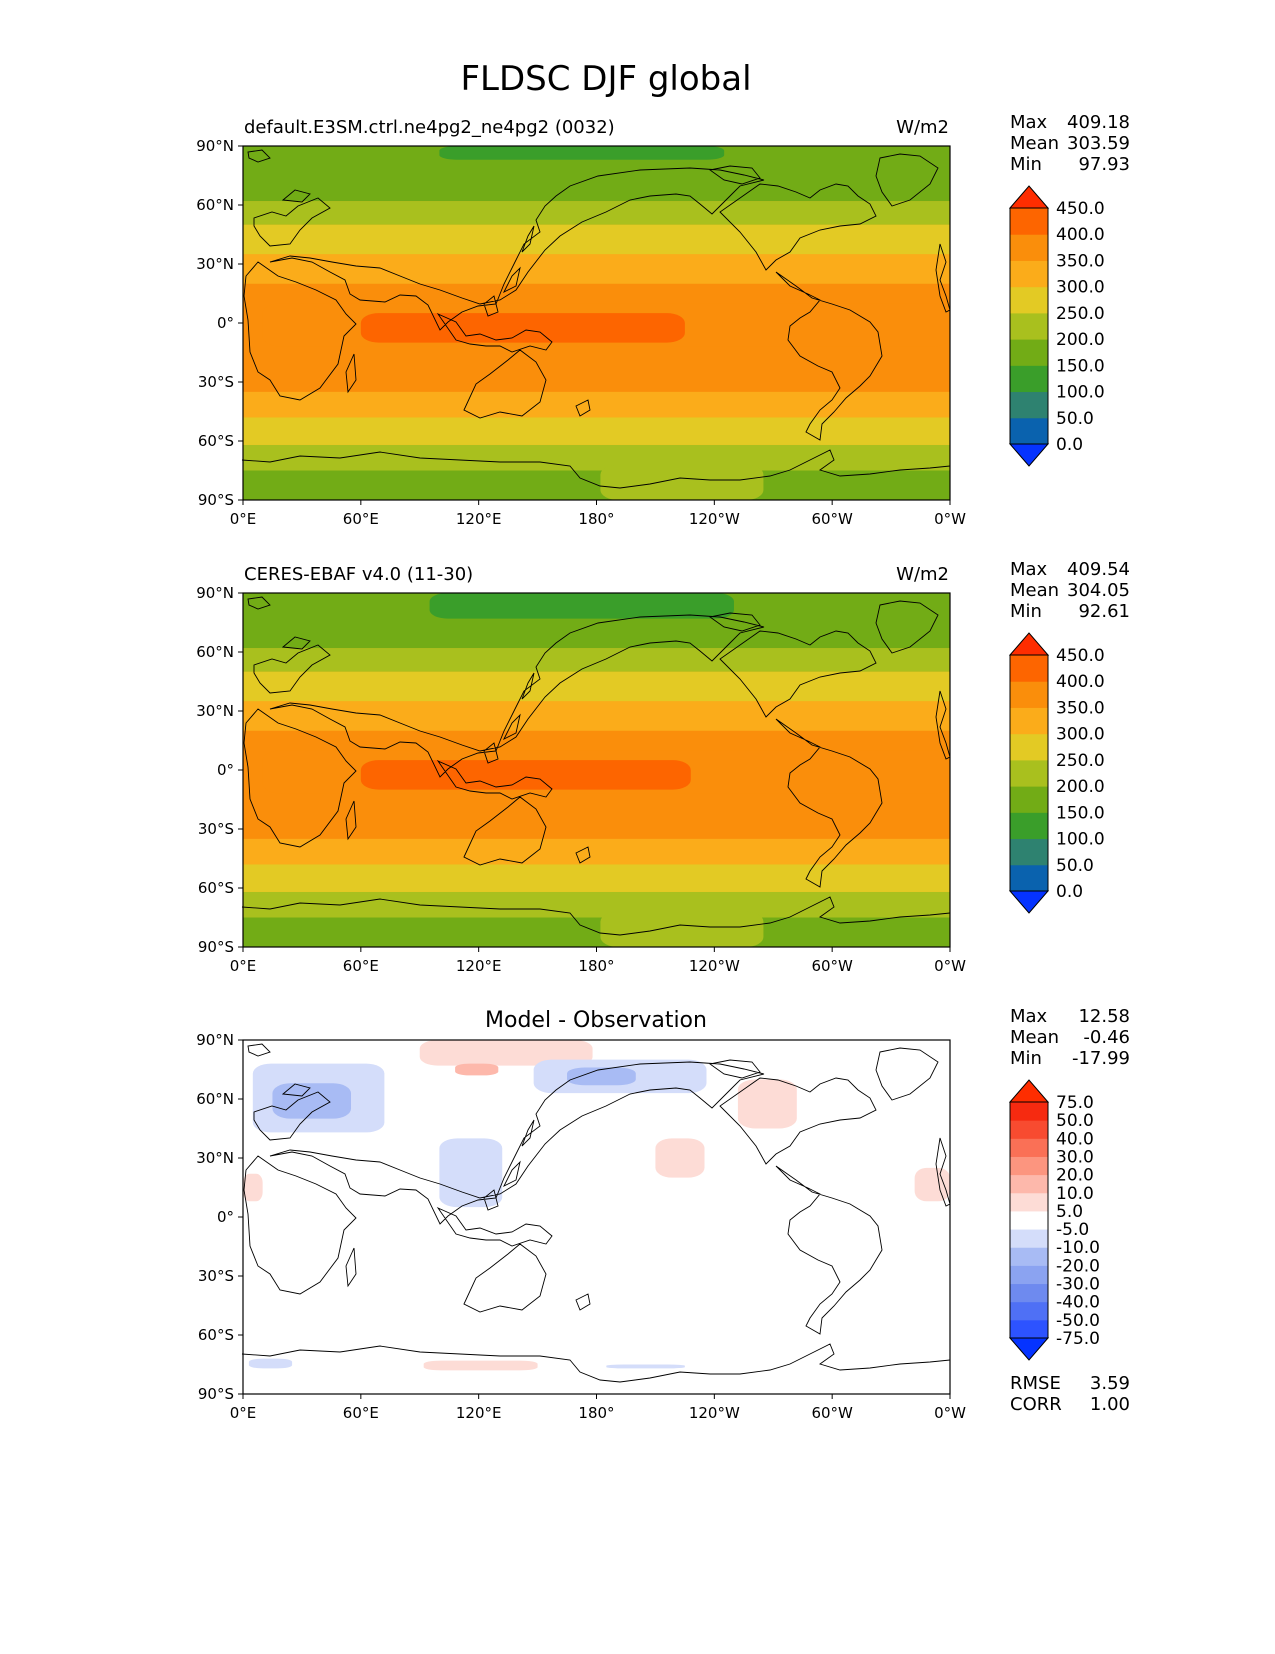  What do you see at coordinates (1036, 1404) in the screenshot?
I see `corr-label: CORR` at bounding box center [1036, 1404].